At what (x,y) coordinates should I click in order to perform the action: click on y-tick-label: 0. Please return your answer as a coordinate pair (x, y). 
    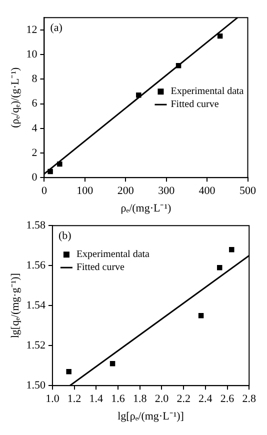
    Looking at the image, I should click on (35, 177).